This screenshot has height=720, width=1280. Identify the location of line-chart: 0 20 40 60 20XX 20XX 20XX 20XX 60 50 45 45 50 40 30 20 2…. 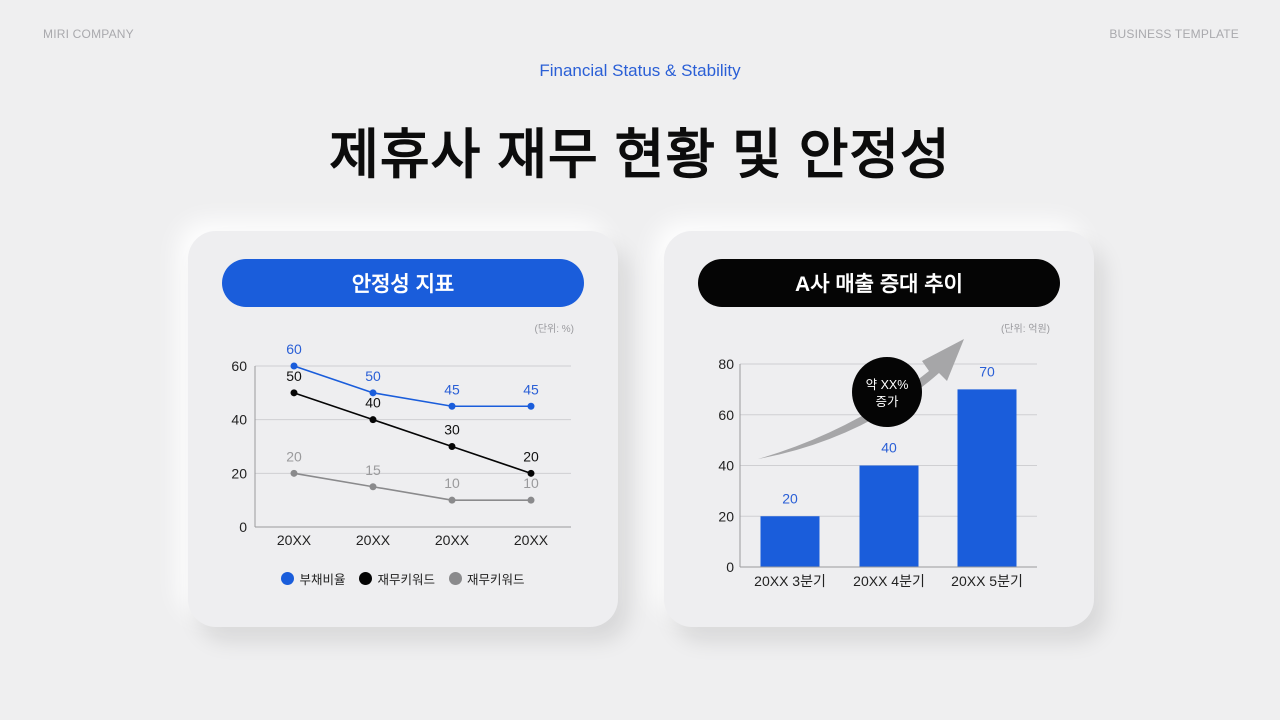
(401, 444).